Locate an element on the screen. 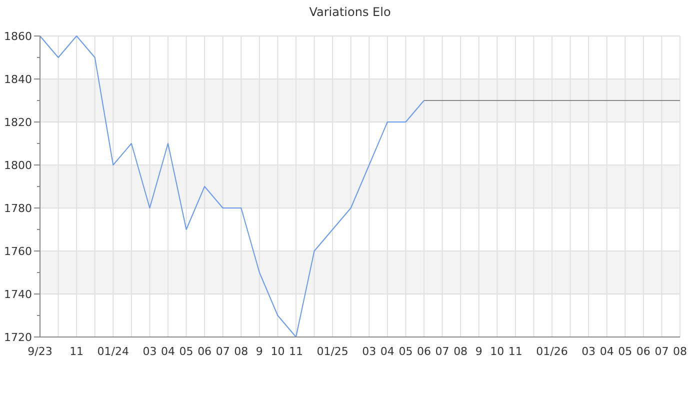  y-tick-label: 1760 is located at coordinates (18, 251).